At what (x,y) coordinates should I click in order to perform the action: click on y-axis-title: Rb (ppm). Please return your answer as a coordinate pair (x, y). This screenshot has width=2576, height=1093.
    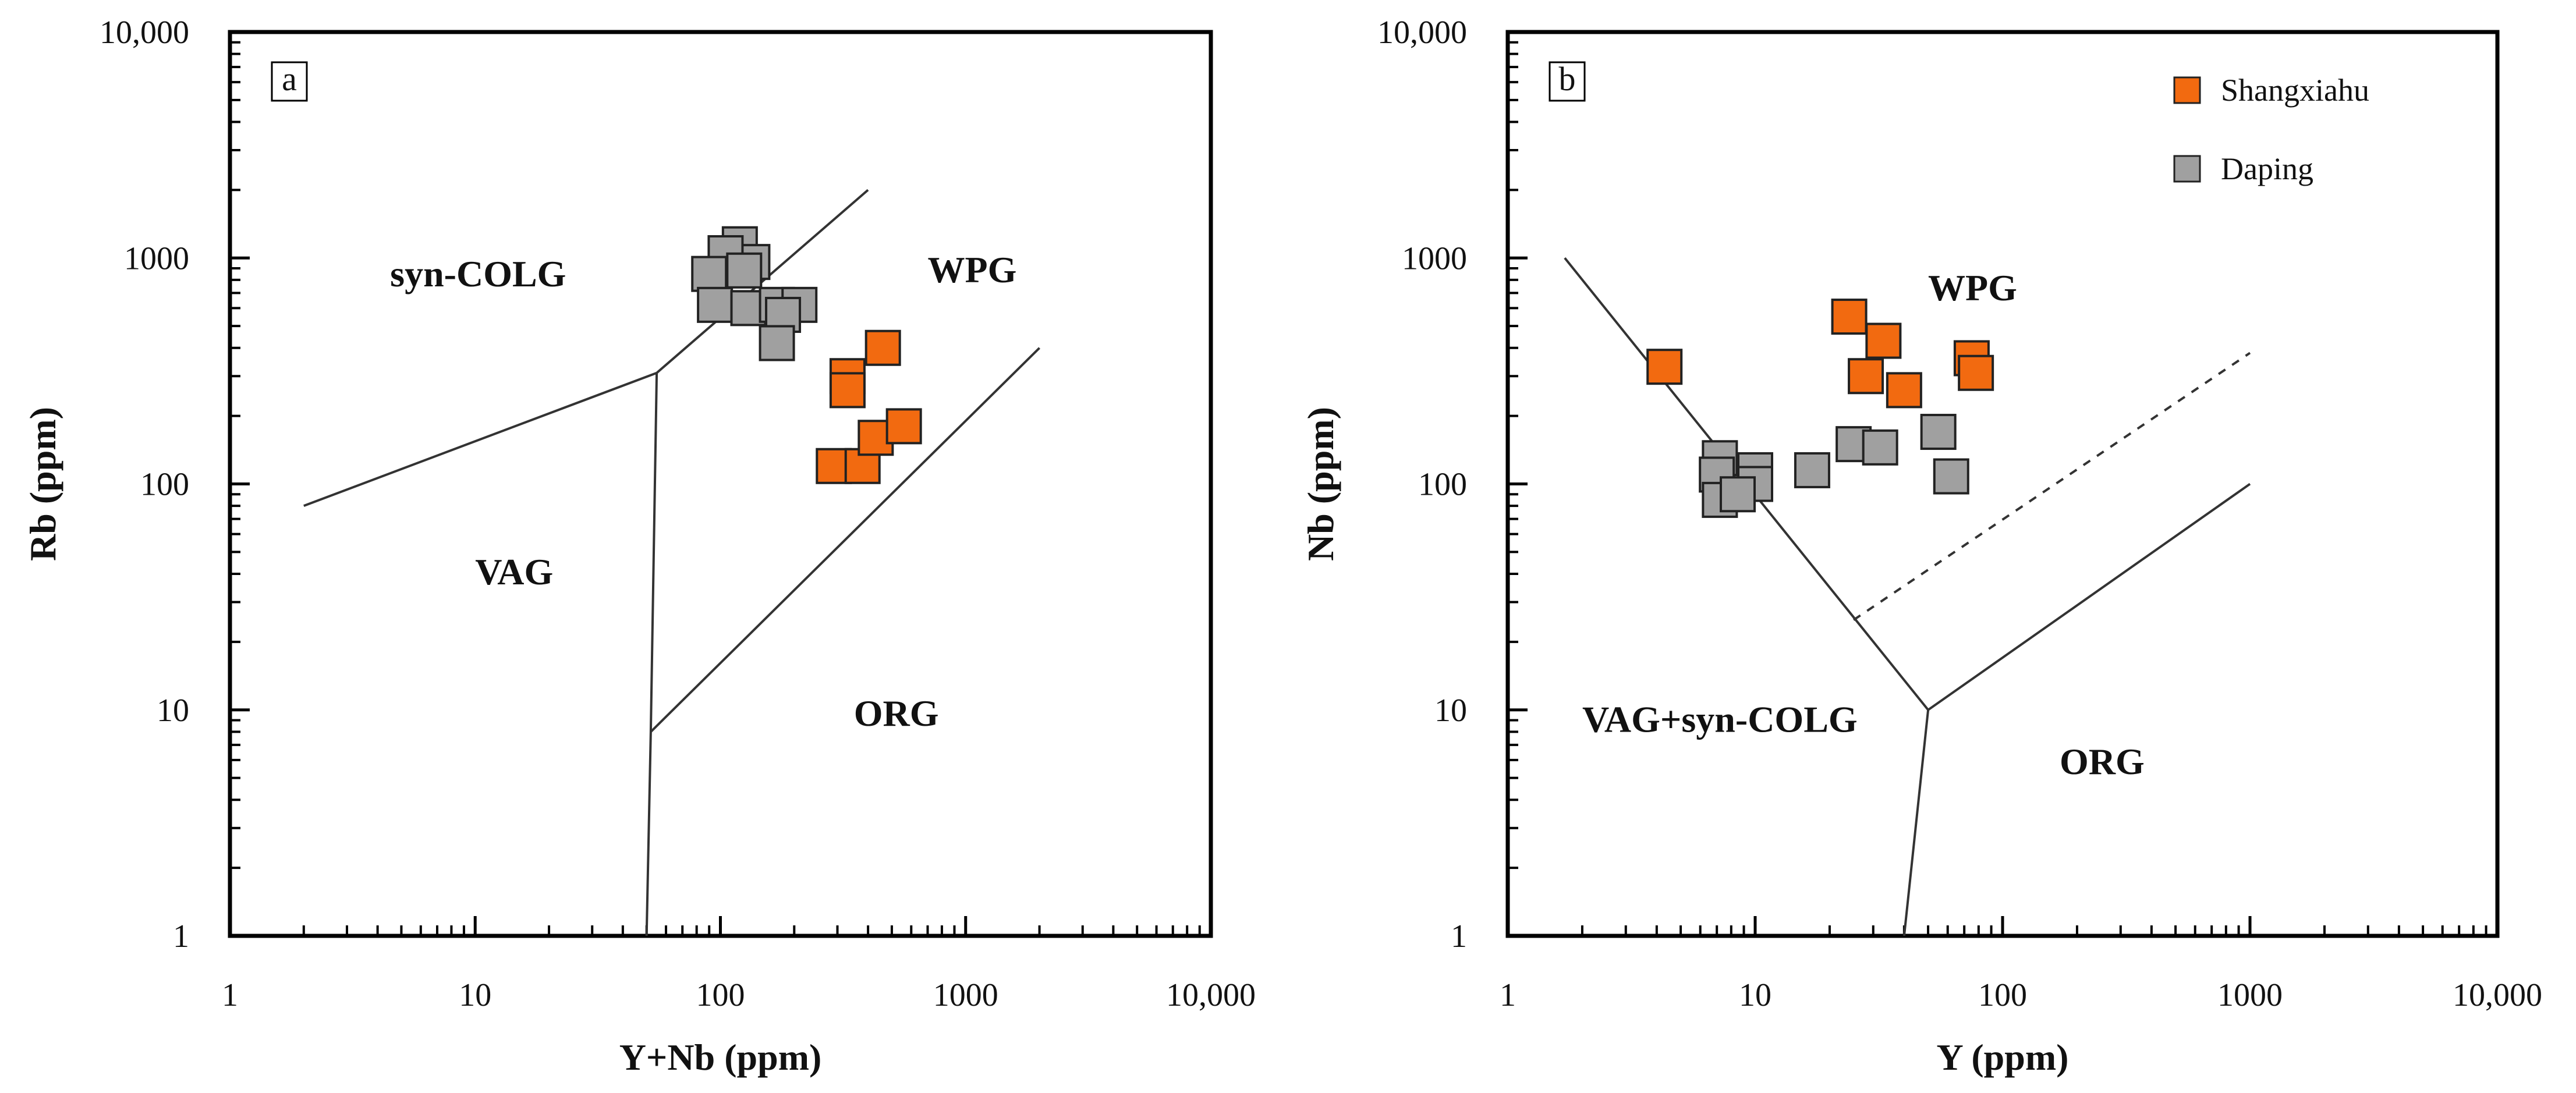
    Looking at the image, I should click on (42, 484).